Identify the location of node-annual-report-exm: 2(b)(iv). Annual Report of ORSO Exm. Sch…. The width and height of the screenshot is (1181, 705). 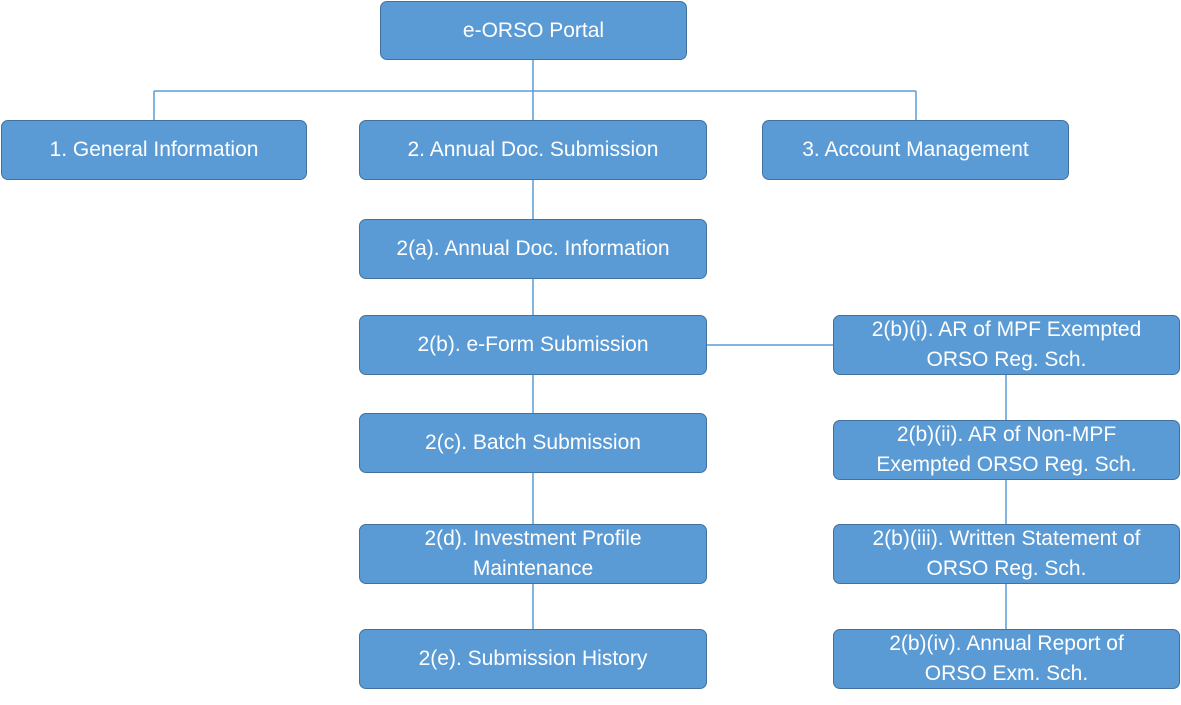
(1006, 659).